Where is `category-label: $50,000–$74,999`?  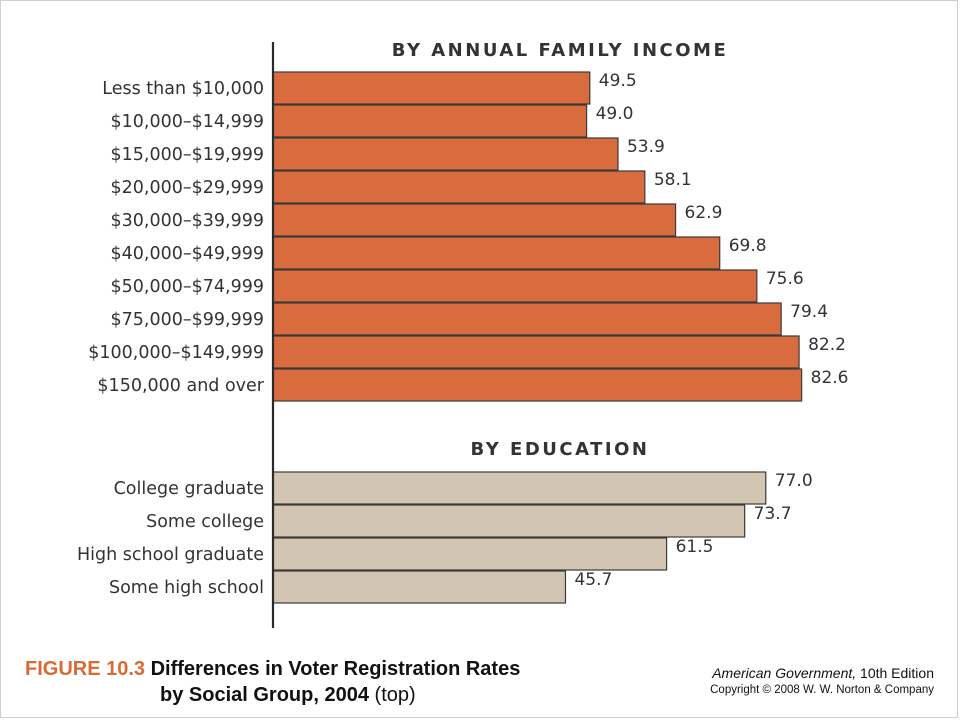 category-label: $50,000–$74,999 is located at coordinates (187, 287).